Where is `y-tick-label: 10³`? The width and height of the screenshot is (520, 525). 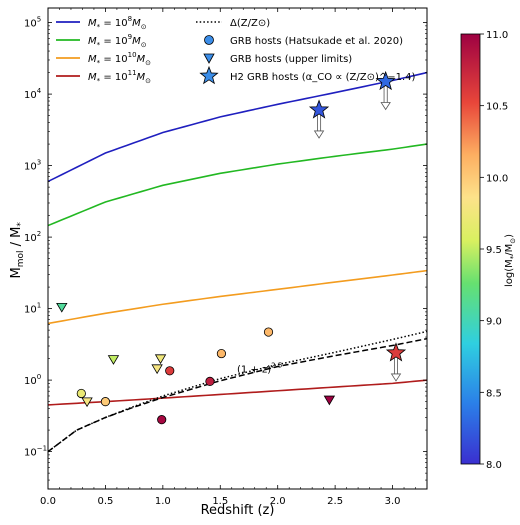 y-tick-label: 10³ is located at coordinates (32, 166).